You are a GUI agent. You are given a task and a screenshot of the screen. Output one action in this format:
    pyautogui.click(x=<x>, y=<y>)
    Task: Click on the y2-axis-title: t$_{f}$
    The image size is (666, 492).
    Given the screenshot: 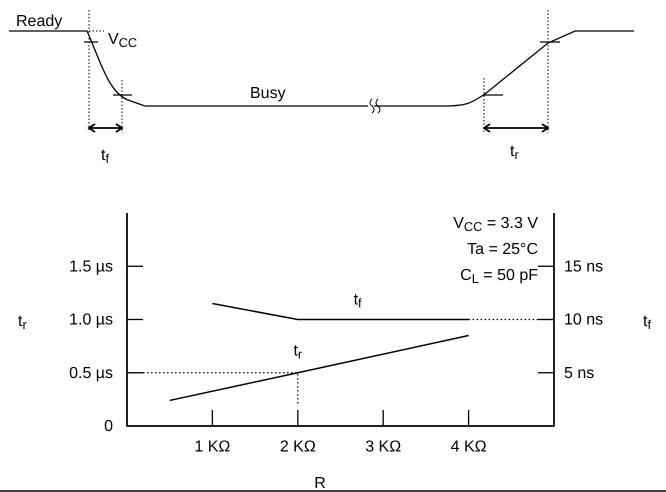 What is the action you would take?
    pyautogui.click(x=647, y=322)
    